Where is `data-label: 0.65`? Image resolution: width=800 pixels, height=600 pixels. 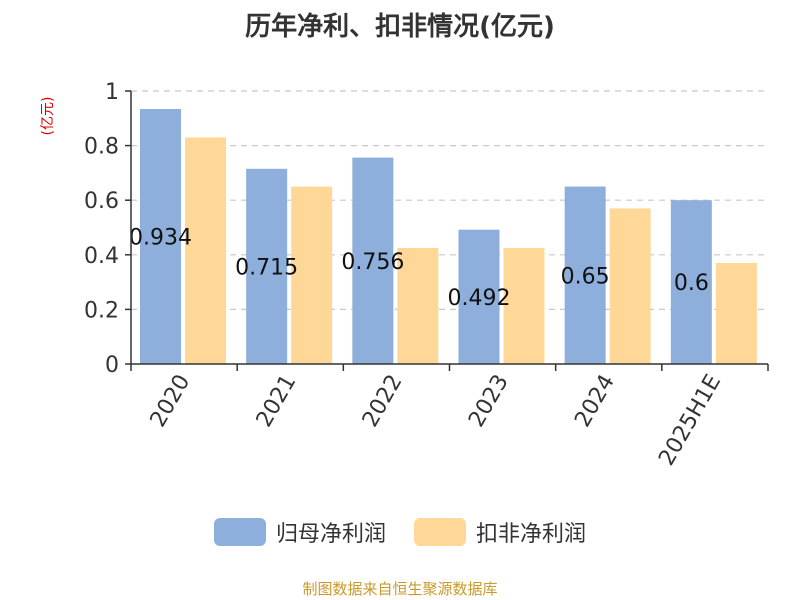
data-label: 0.65 is located at coordinates (585, 276).